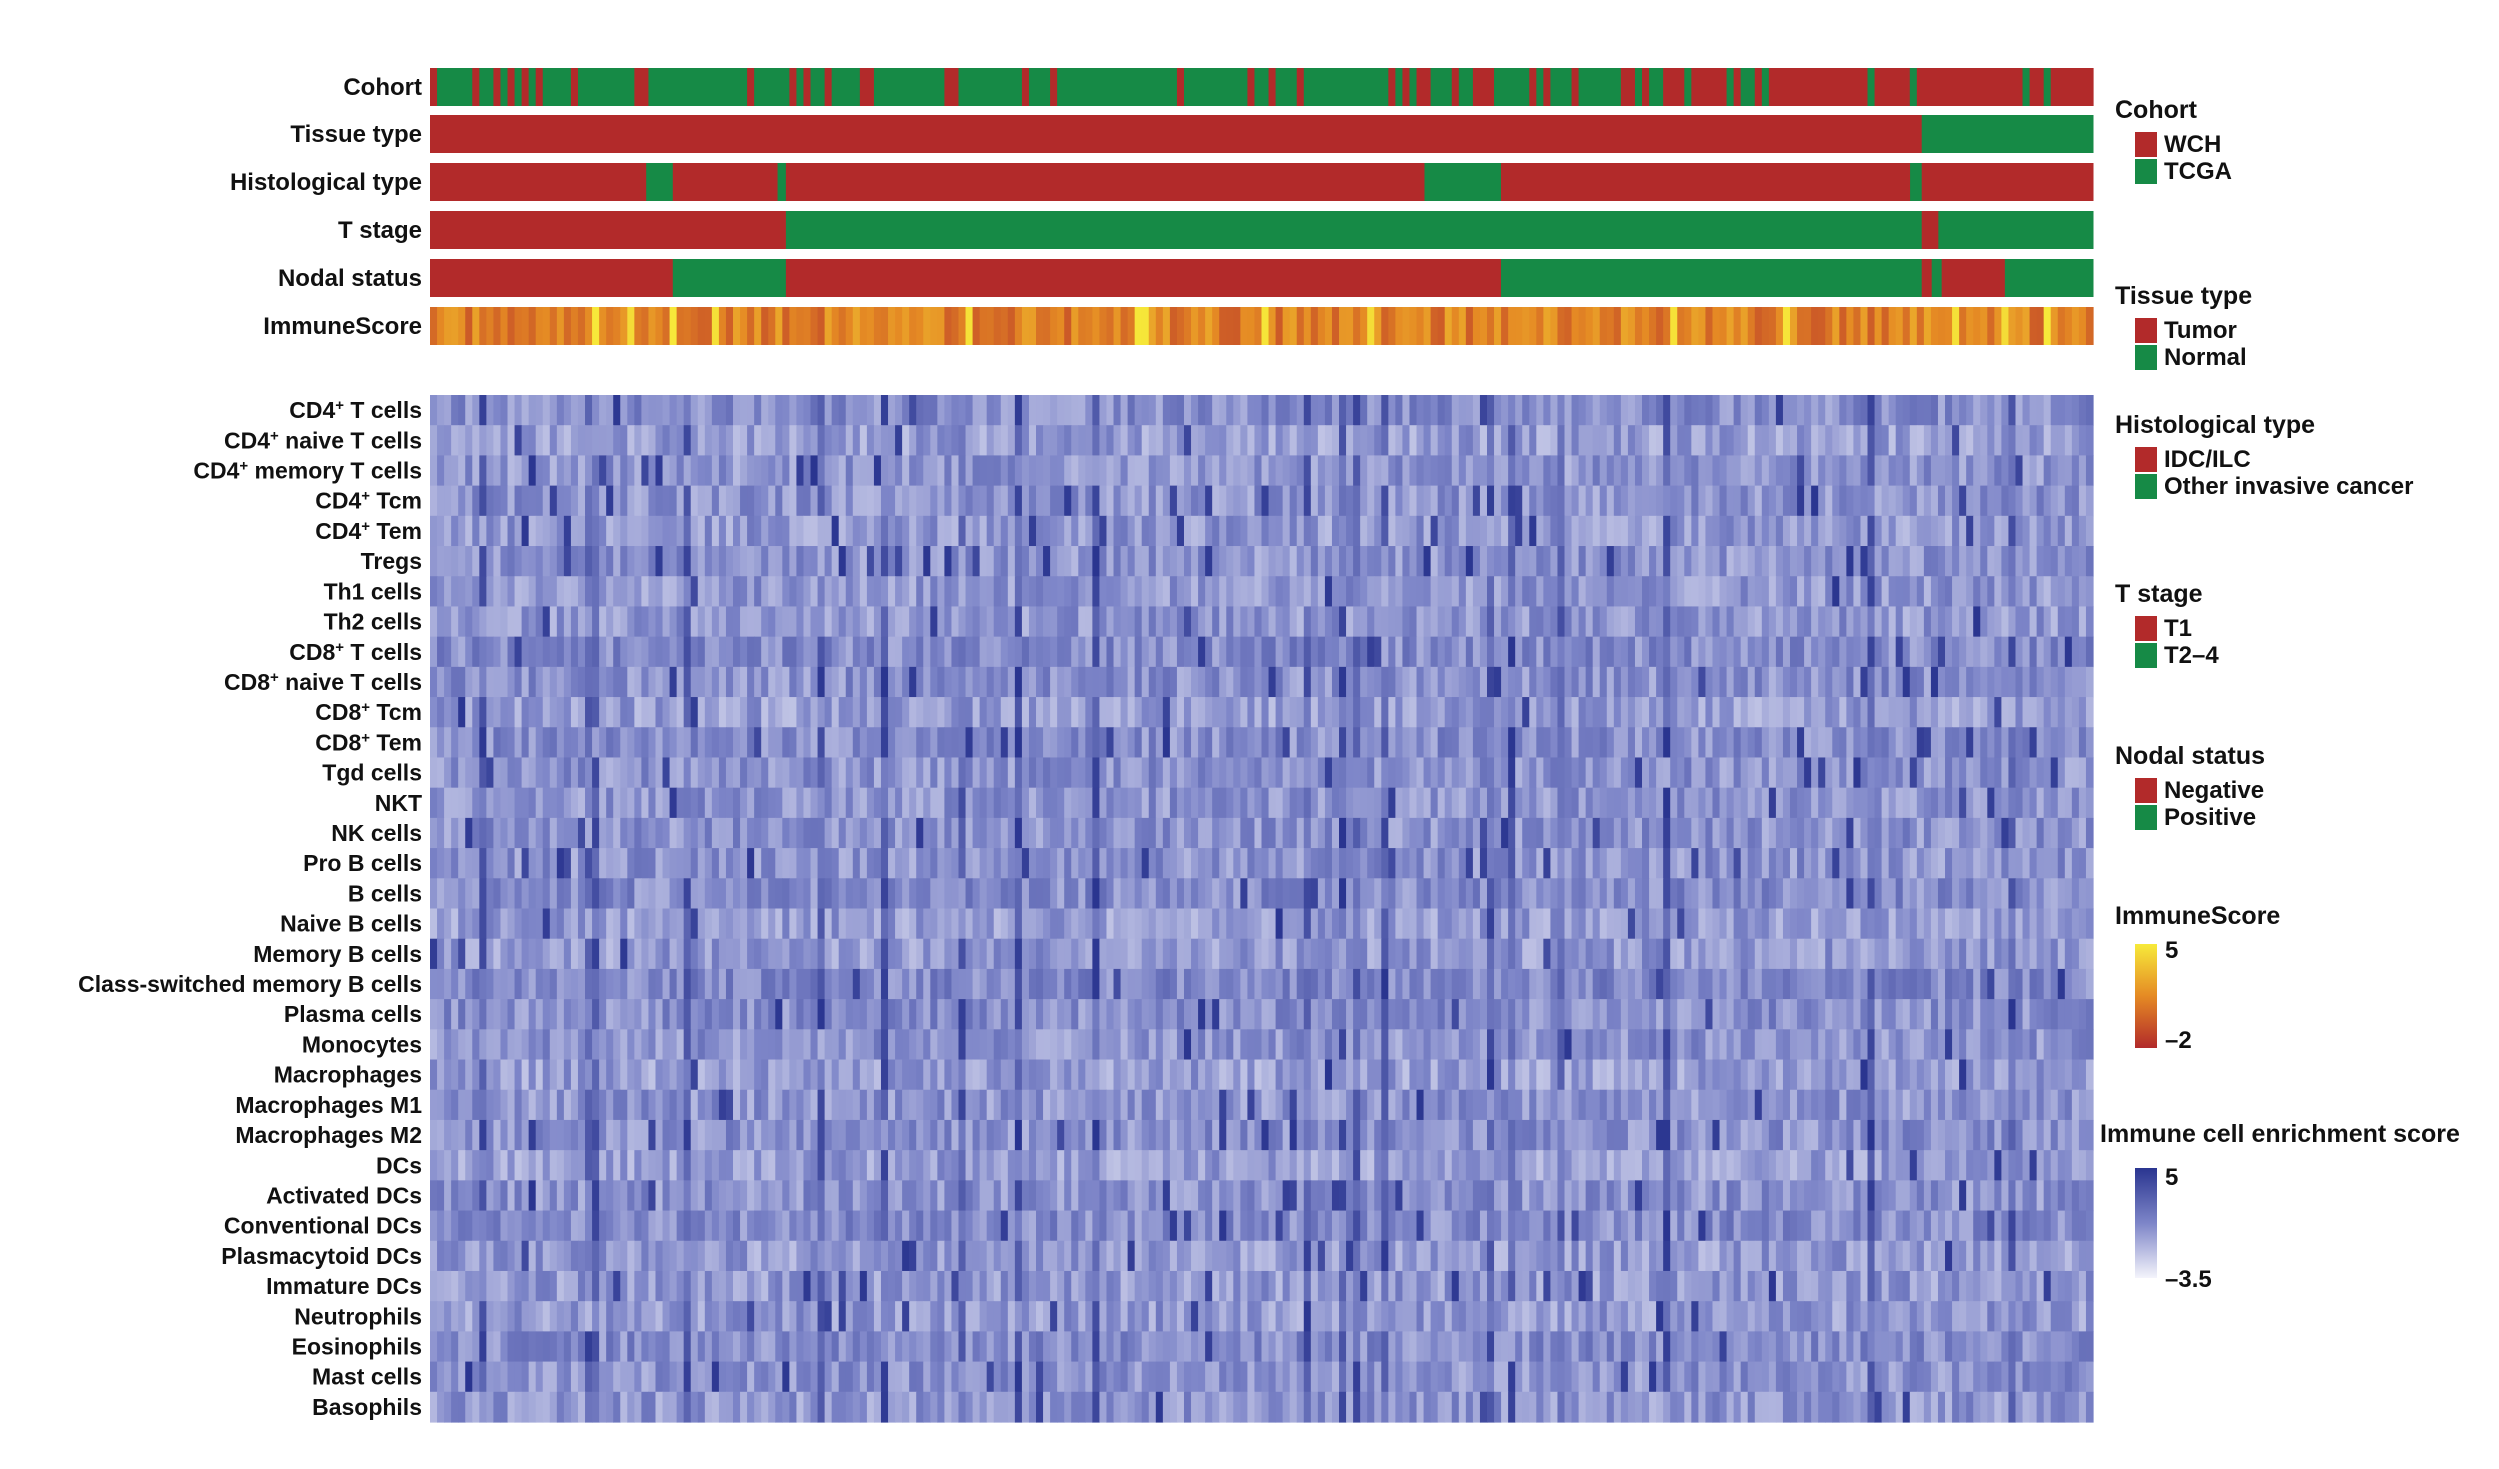 The width and height of the screenshot is (2499, 1469). I want to click on track-label-histology: Histological type, so click(326, 182).